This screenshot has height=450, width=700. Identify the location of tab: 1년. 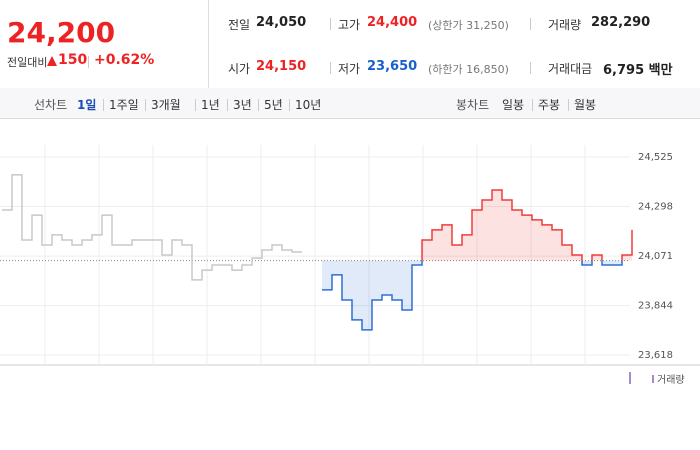
(210, 105).